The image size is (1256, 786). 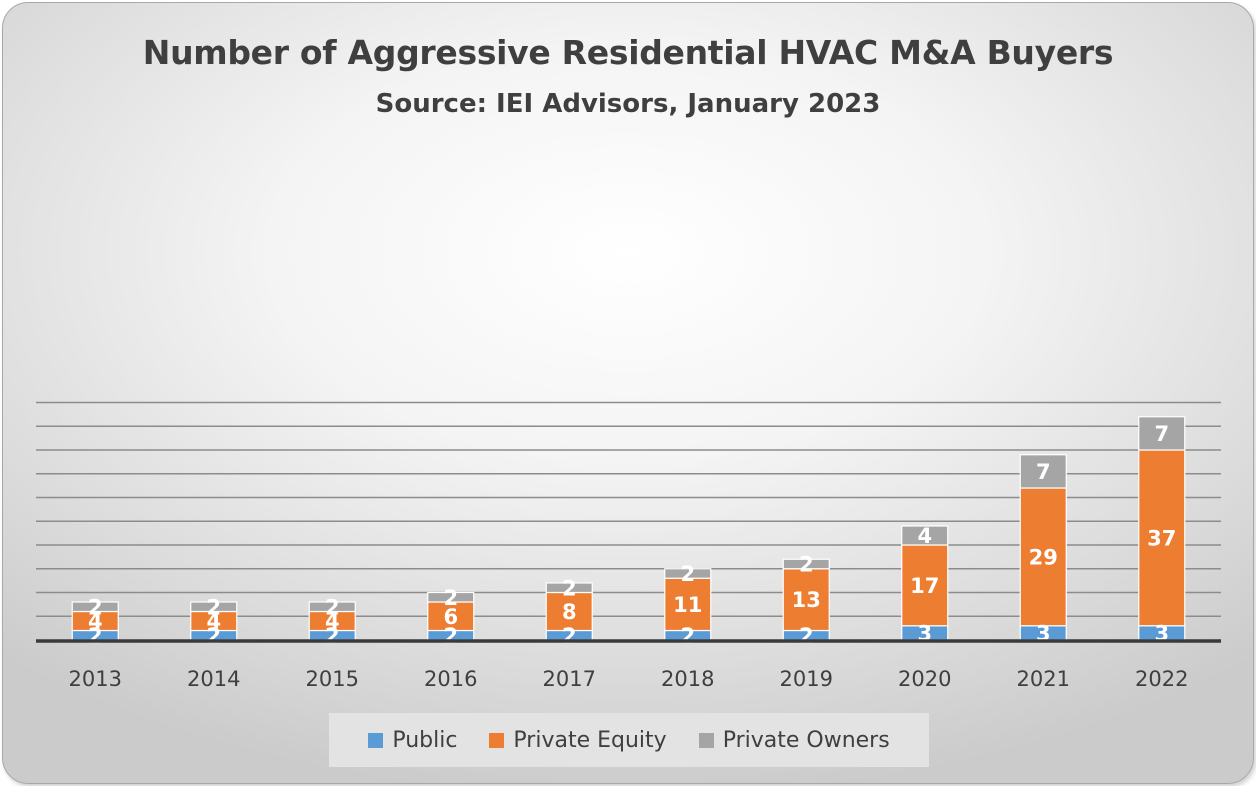 What do you see at coordinates (687, 679) in the screenshot?
I see `x-tick-label: 2018` at bounding box center [687, 679].